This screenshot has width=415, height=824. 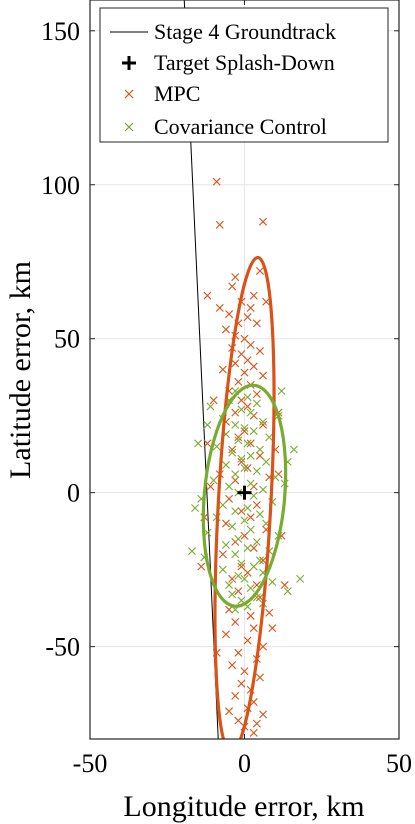 I want to click on target-layer, so click(x=244, y=492).